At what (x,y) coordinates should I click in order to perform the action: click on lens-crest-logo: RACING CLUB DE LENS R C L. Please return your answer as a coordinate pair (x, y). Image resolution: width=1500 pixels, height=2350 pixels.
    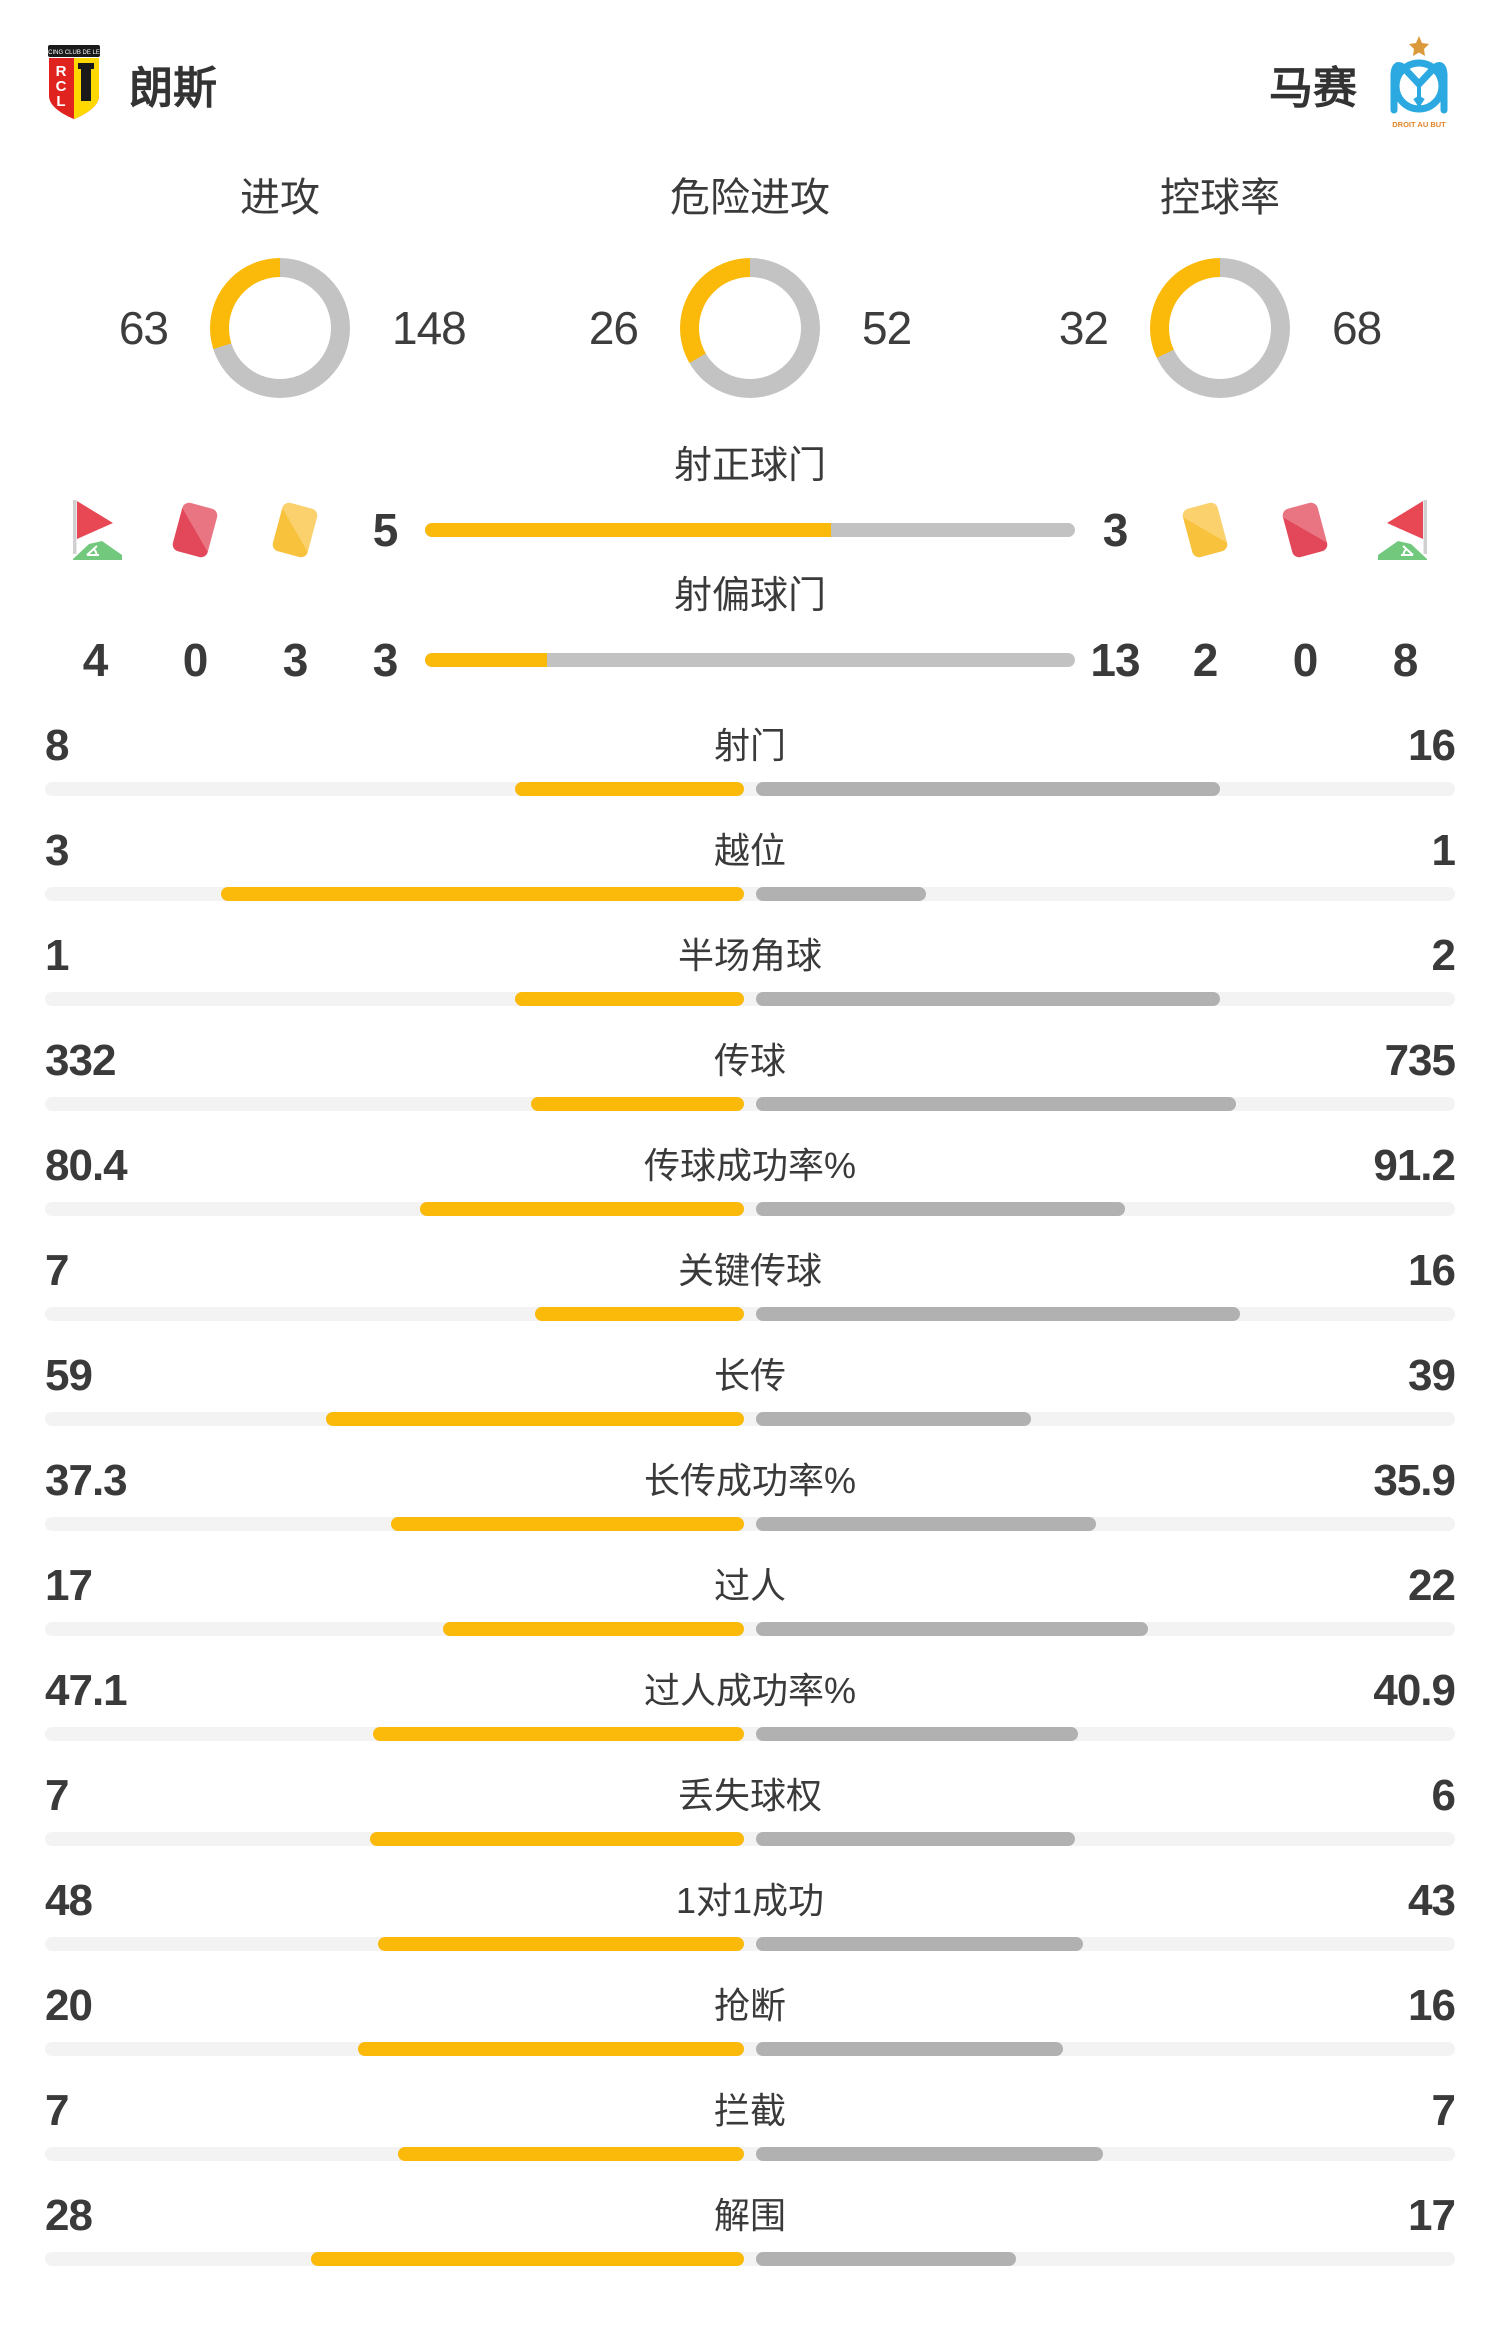
    Looking at the image, I should click on (74, 84).